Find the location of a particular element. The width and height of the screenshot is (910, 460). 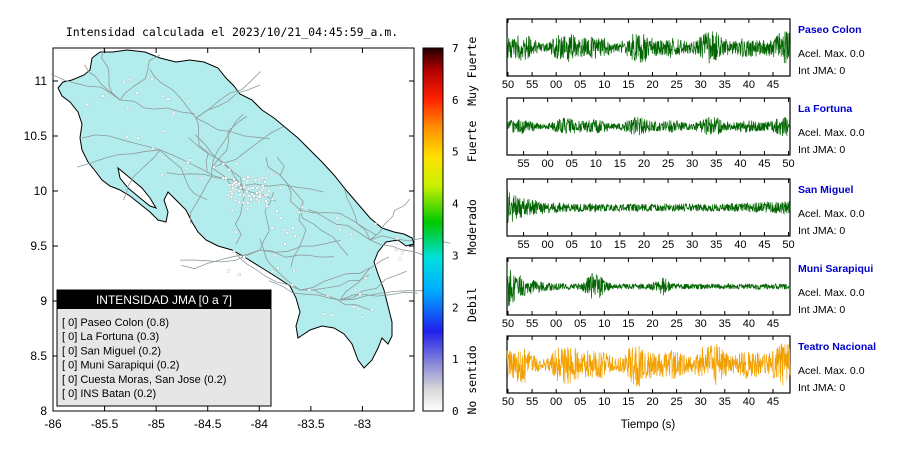

colorbar-category-label: Fuerte is located at coordinates (472, 141).